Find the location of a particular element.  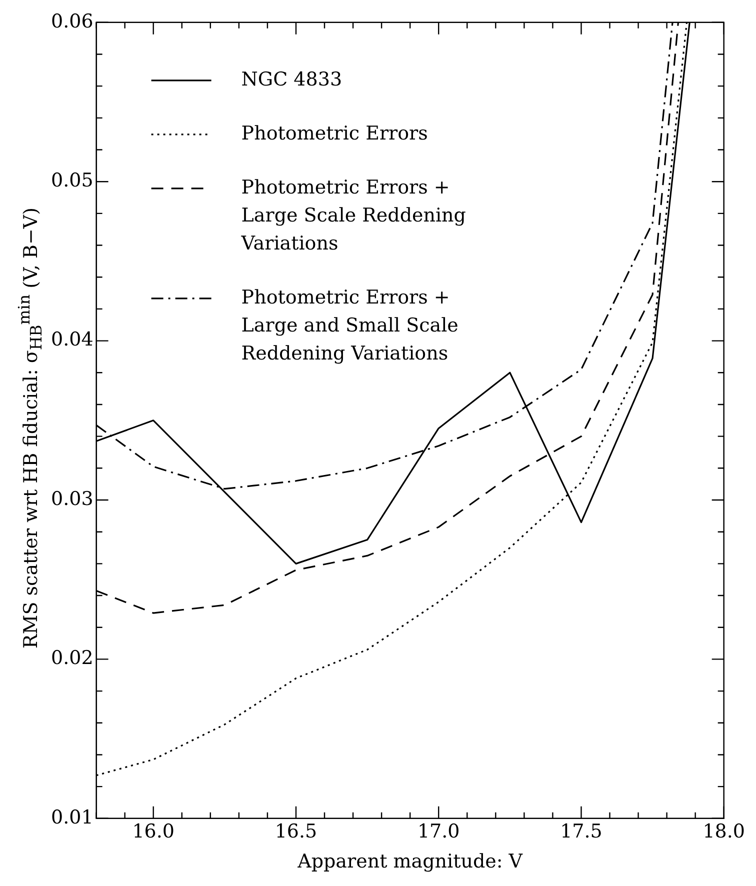

x-tick-label: 16.0 is located at coordinates (153, 831).